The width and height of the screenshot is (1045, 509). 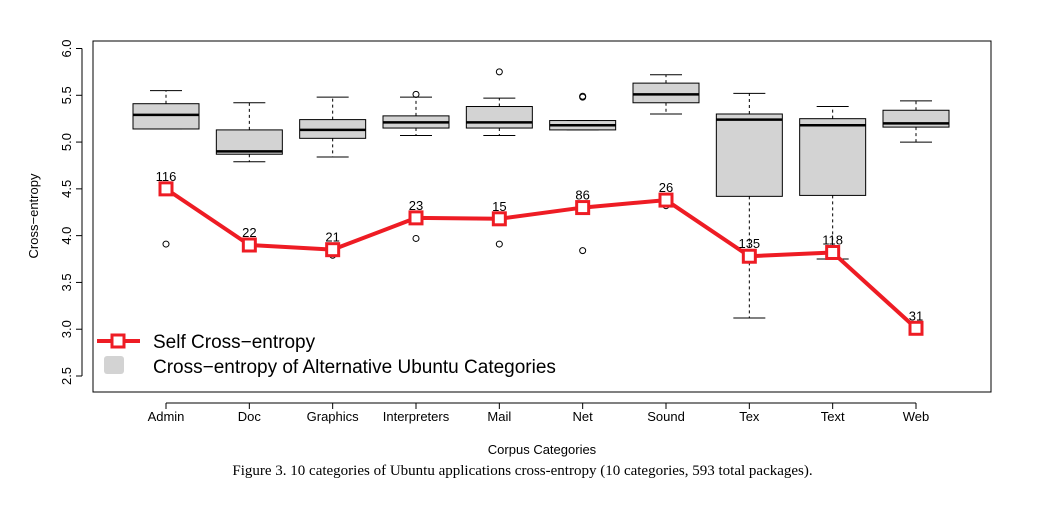 I want to click on box-net, so click(x=583, y=173).